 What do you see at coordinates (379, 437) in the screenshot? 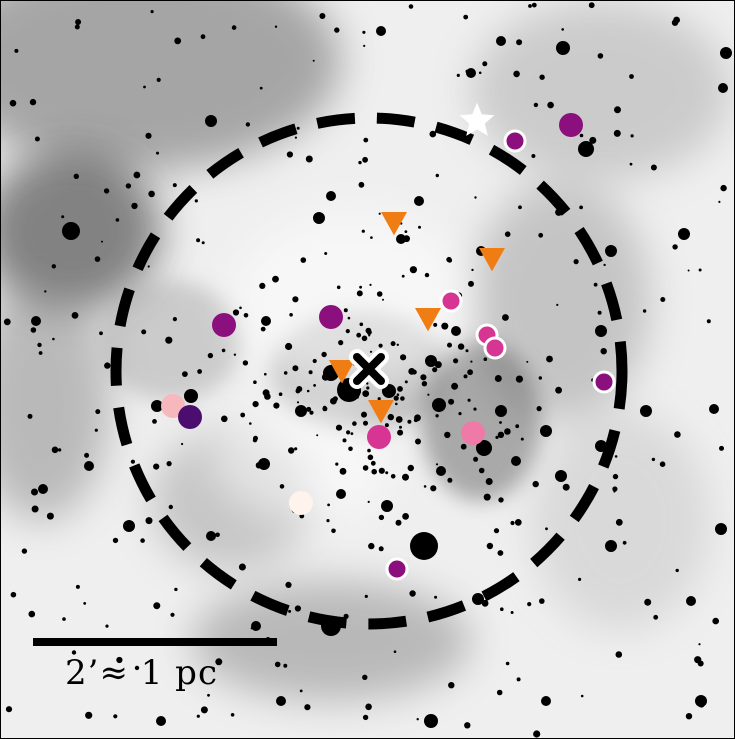
I see `pink-circle-marker` at bounding box center [379, 437].